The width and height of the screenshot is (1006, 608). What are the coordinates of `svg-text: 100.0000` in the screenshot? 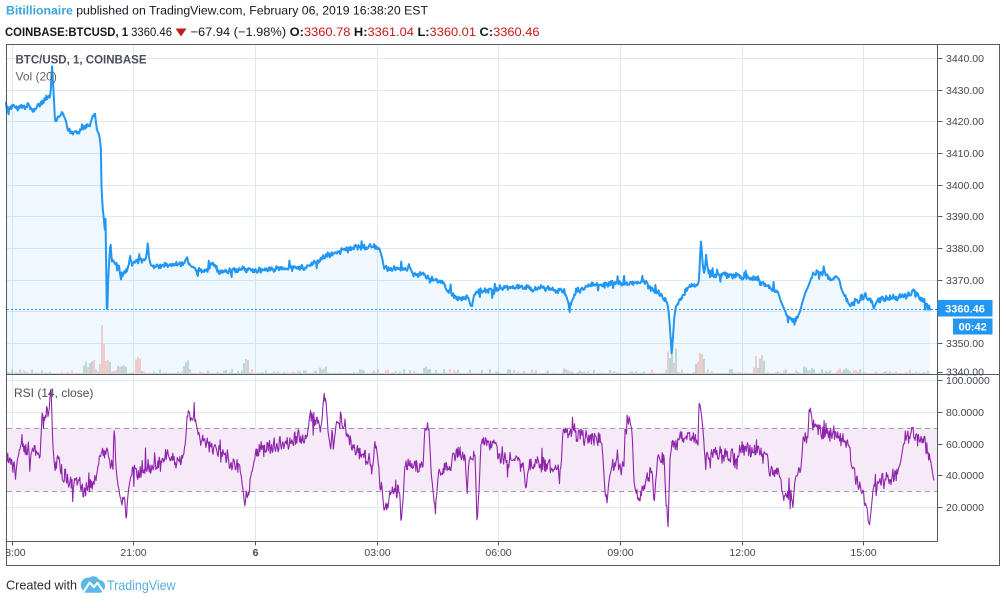 It's located at (968, 381).